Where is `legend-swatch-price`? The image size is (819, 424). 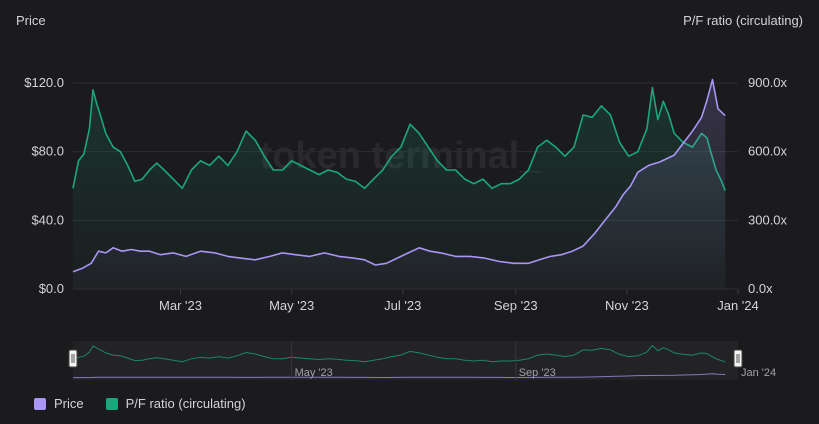
legend-swatch-price is located at coordinates (40, 403).